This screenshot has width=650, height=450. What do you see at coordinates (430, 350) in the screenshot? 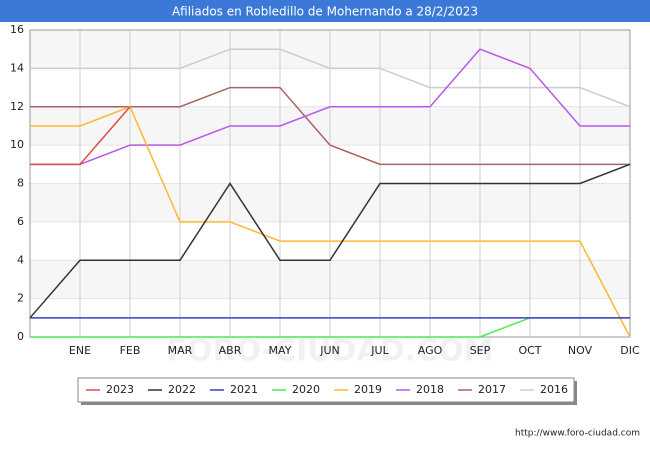
I see `x-tick-label: AGO` at bounding box center [430, 350].